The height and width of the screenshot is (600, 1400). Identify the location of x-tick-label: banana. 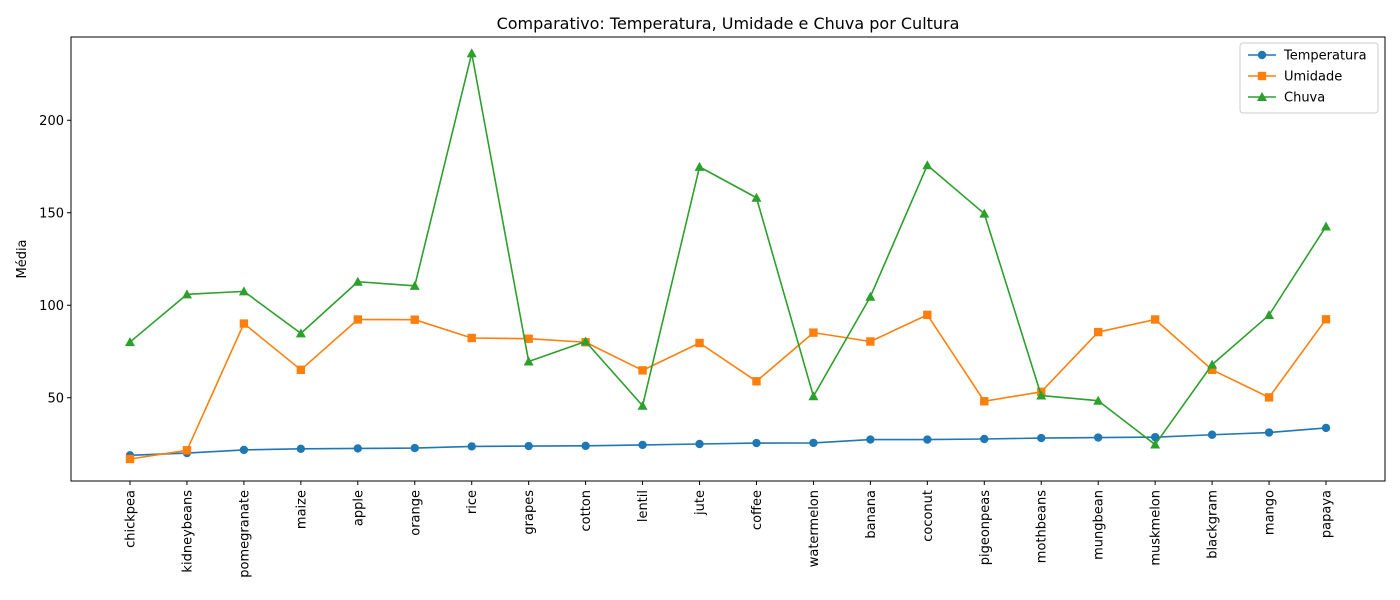
(871, 514).